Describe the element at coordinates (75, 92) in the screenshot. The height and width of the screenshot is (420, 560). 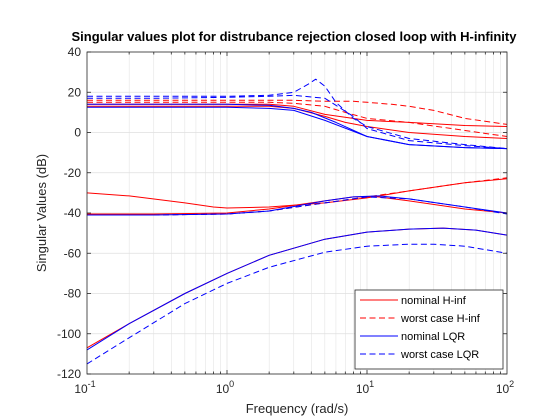
I see `y-tick-label: 20` at that location.